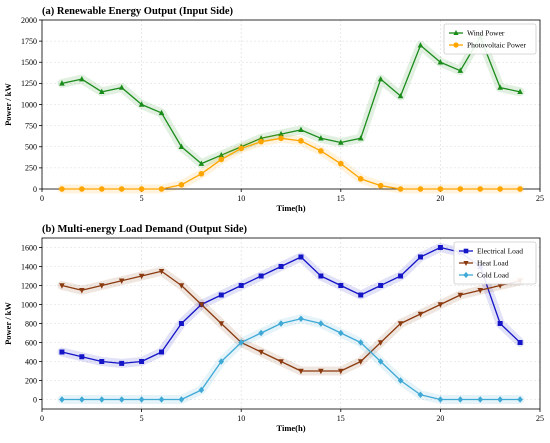 This screenshot has height=443, width=550. I want to click on legend-marker-cold-load, so click(466, 275).